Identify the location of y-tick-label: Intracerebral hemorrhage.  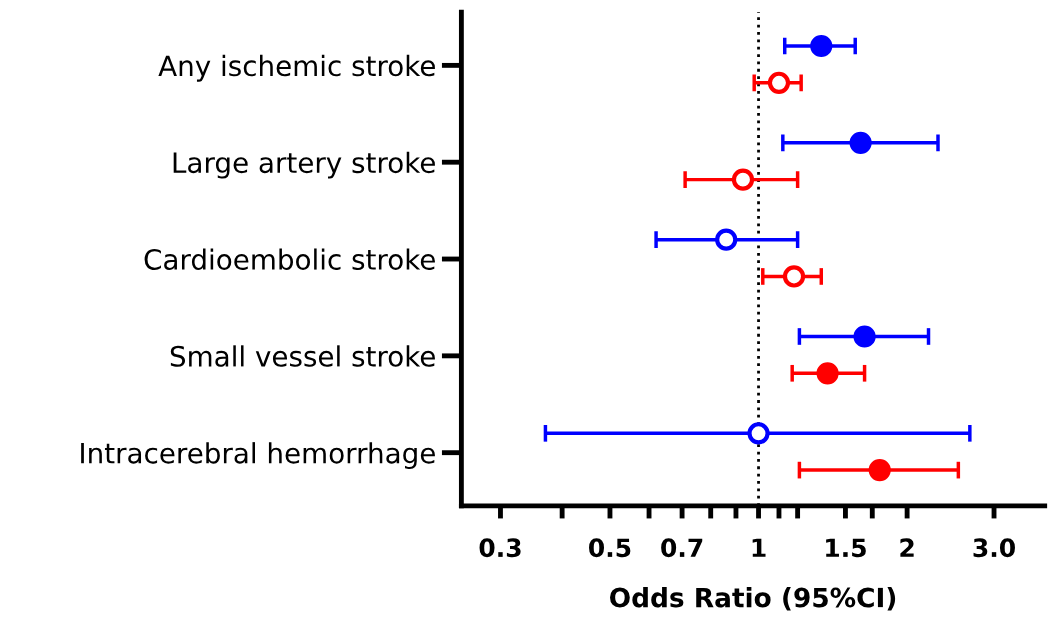
(258, 456).